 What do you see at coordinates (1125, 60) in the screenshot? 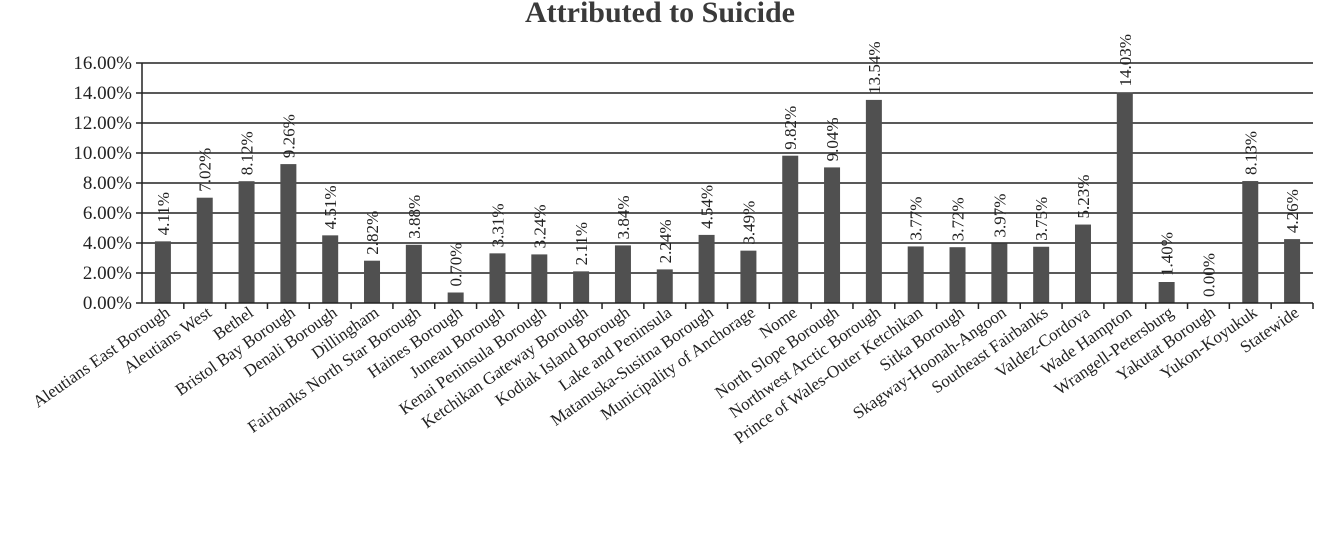
I see `value-label: 14.03%` at bounding box center [1125, 60].